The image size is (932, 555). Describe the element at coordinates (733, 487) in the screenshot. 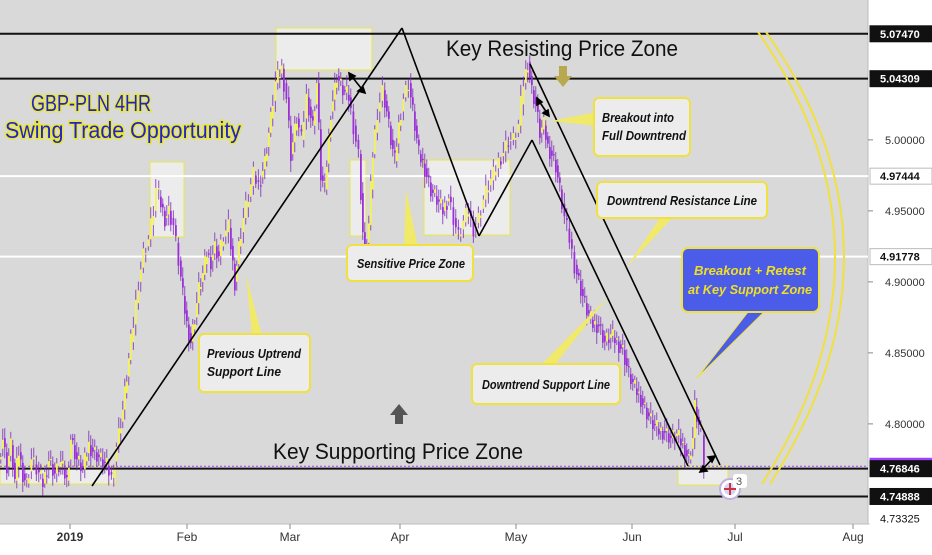

I see `flag-badge: 3` at that location.